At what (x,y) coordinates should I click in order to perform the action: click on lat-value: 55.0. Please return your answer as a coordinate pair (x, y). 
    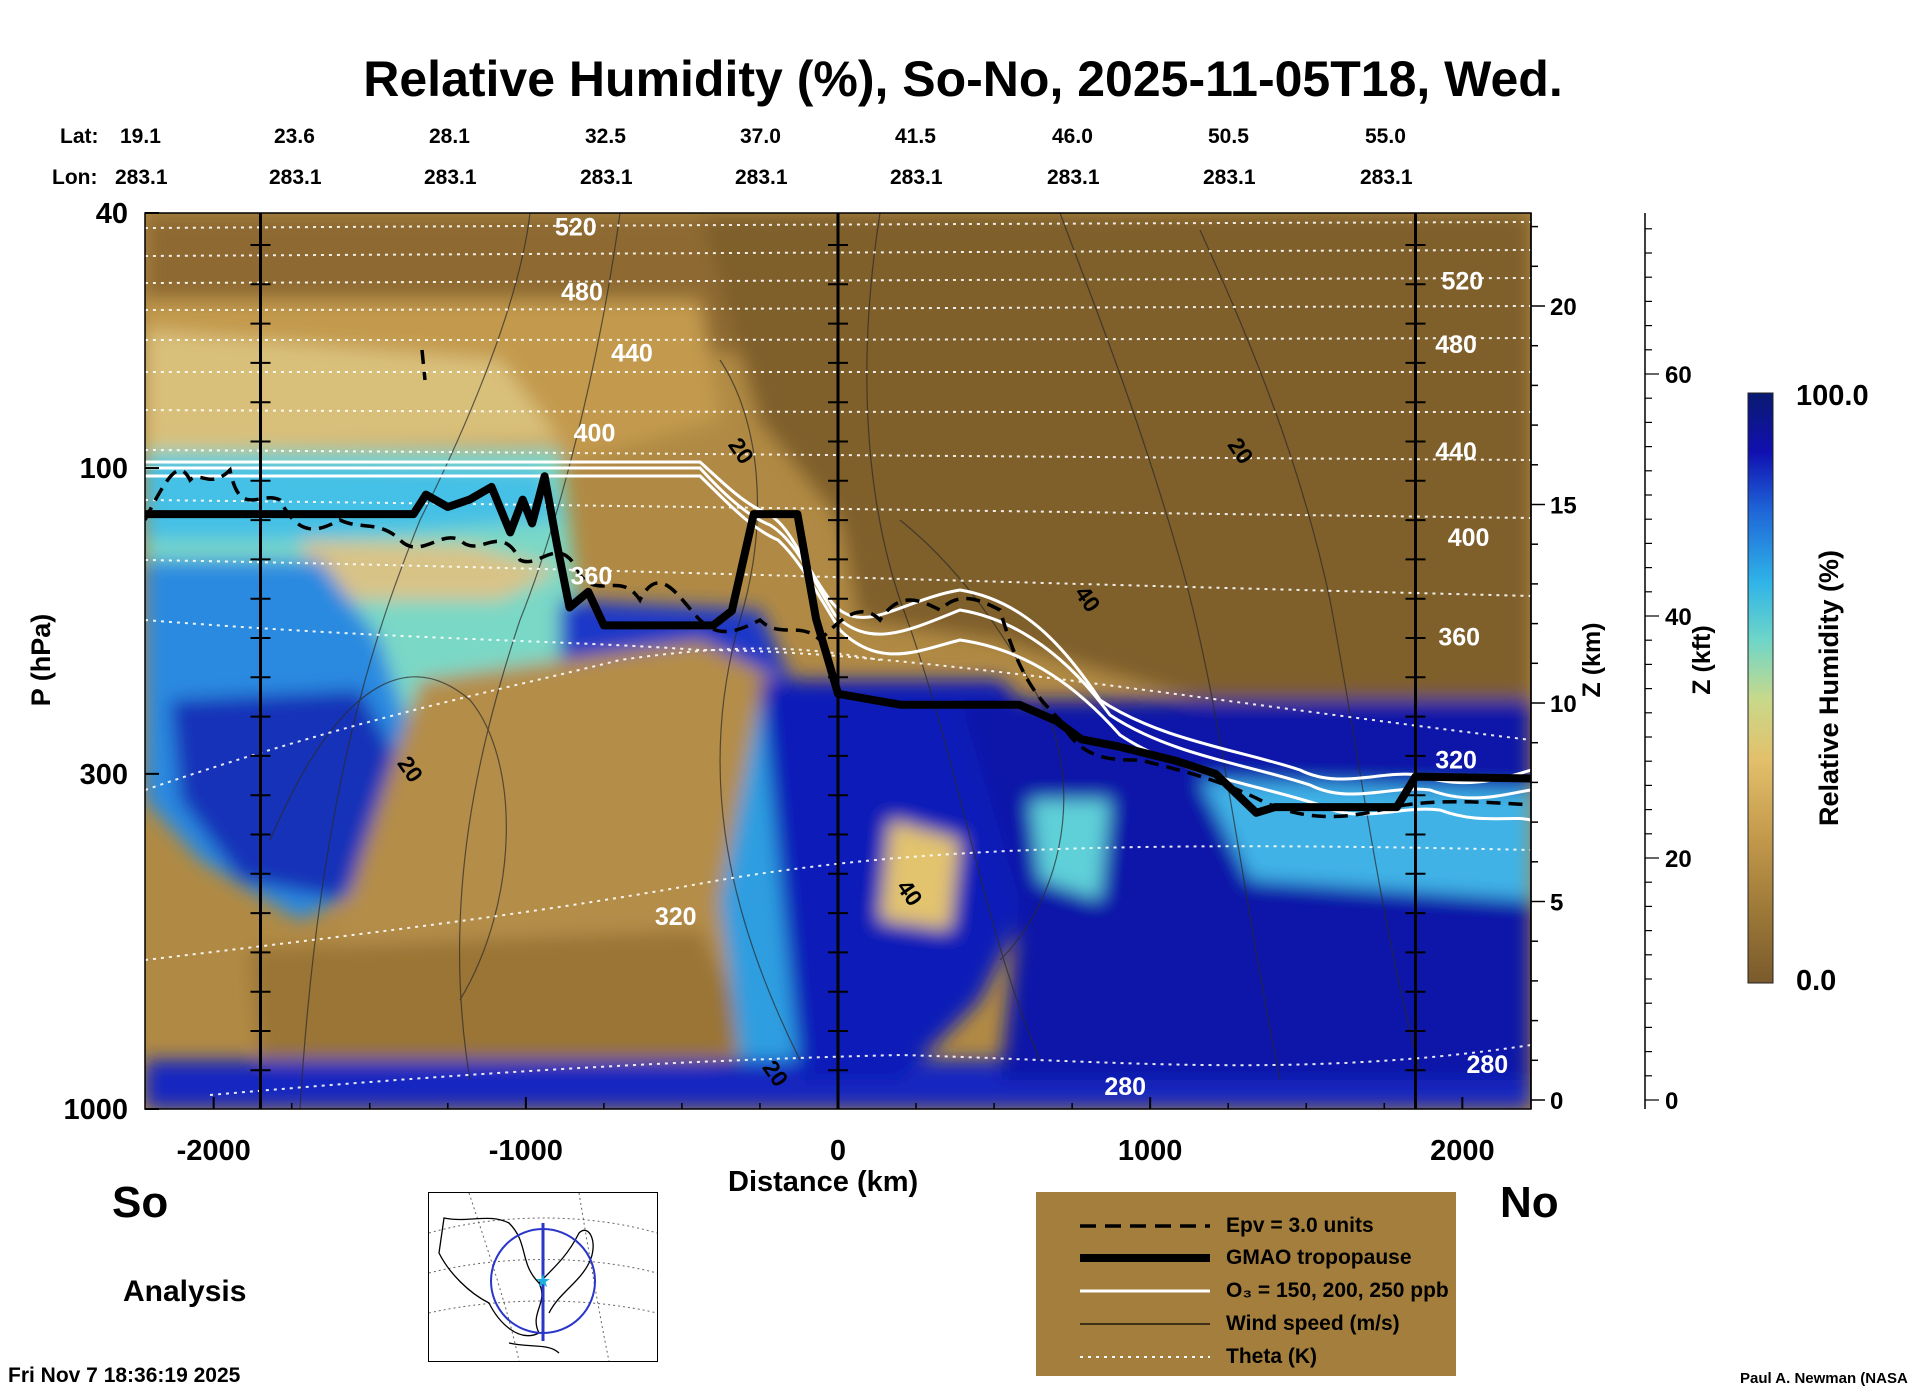
    Looking at the image, I should click on (1385, 136).